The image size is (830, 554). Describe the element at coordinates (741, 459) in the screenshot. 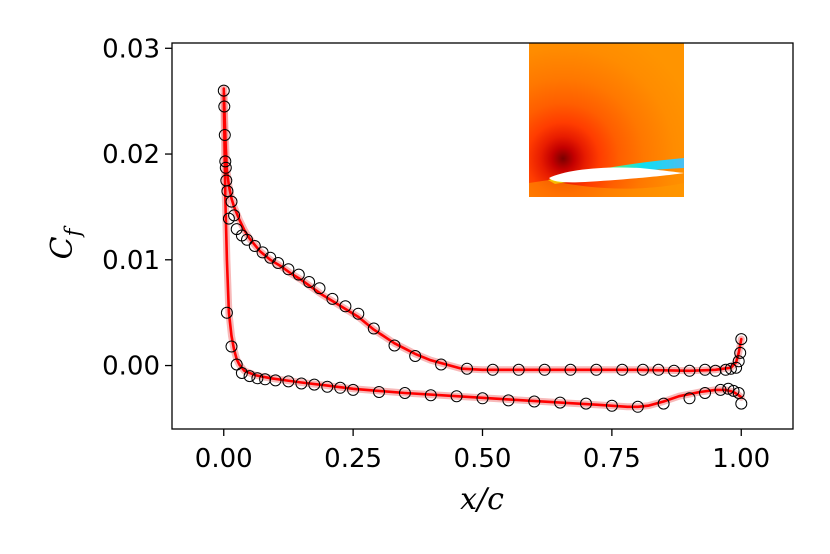

I see `x-tick-label: 1.00` at that location.